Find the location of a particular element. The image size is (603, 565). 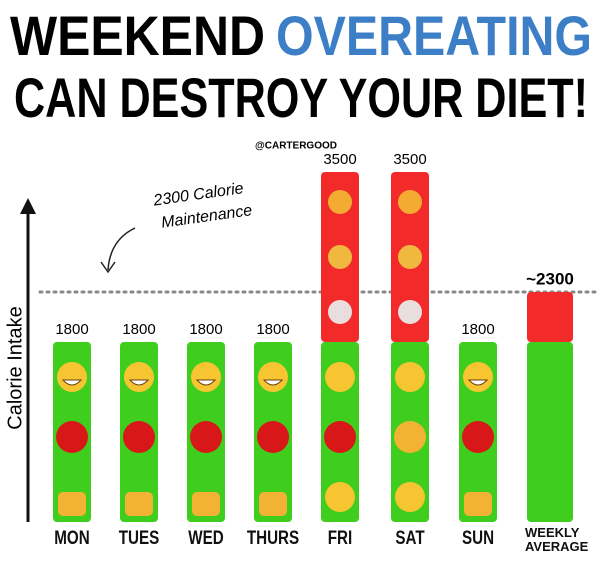

value-label: ~2300 is located at coordinates (550, 278).